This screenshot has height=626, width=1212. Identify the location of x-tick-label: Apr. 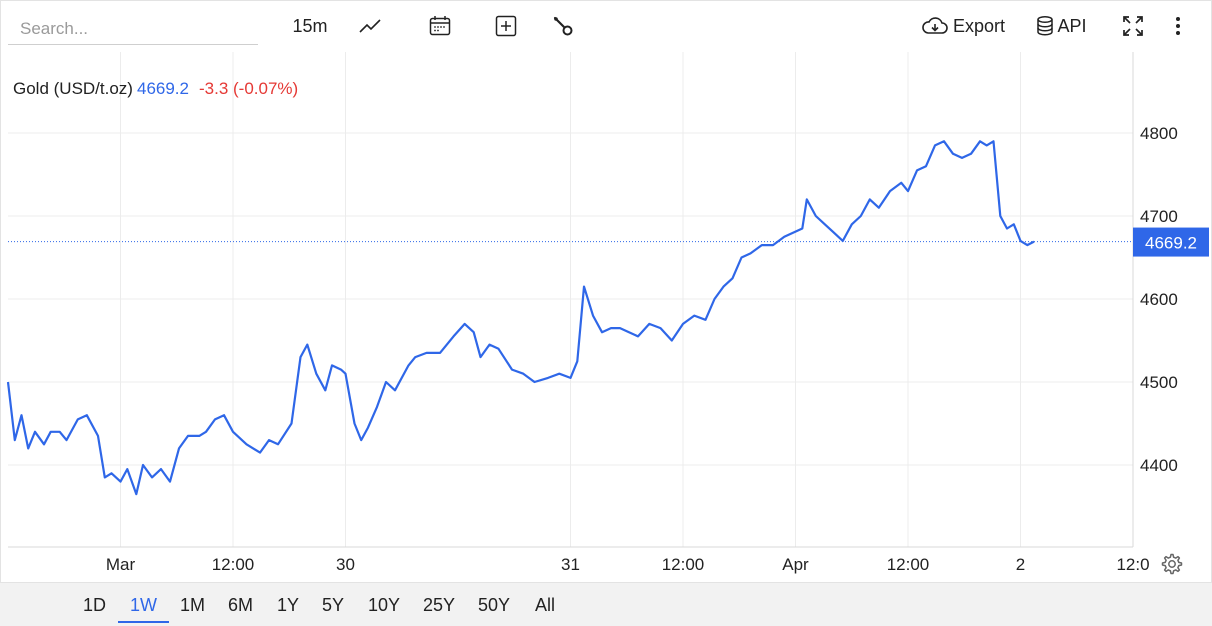
(795, 564).